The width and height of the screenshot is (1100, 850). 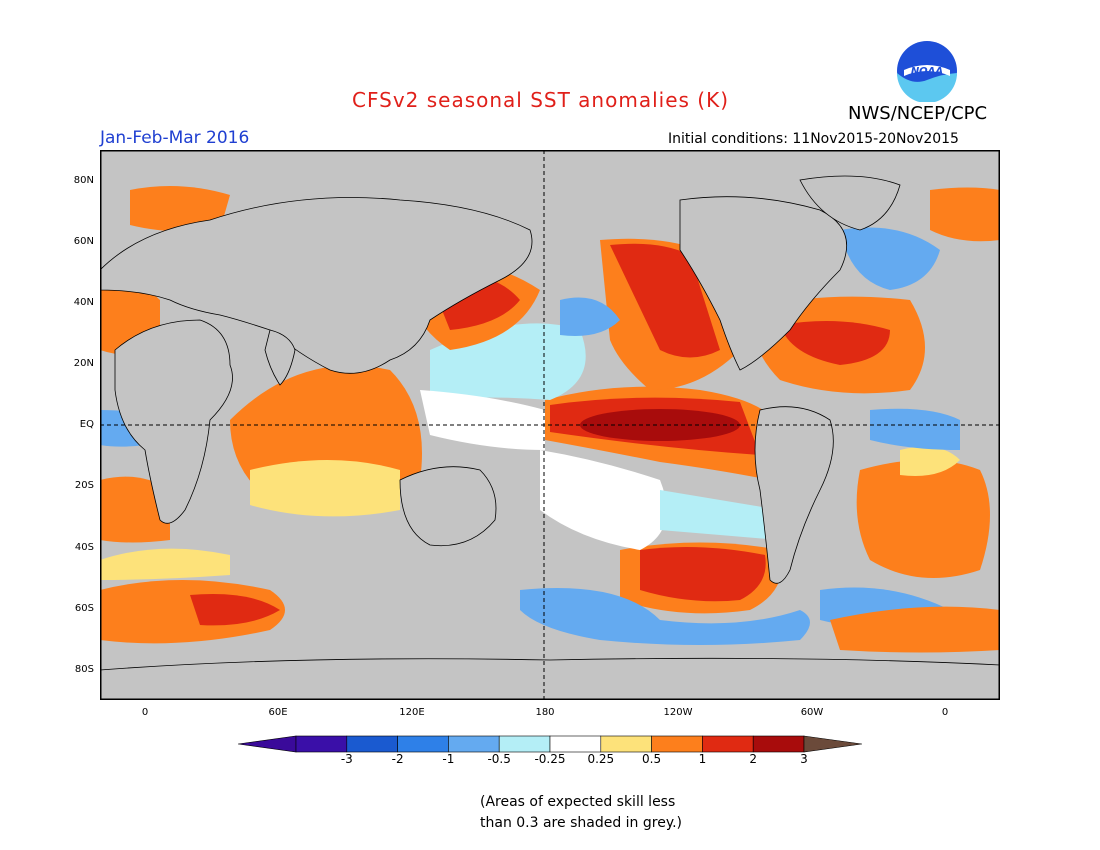 What do you see at coordinates (346, 759) in the screenshot?
I see `colorbar-tick-label: -3` at bounding box center [346, 759].